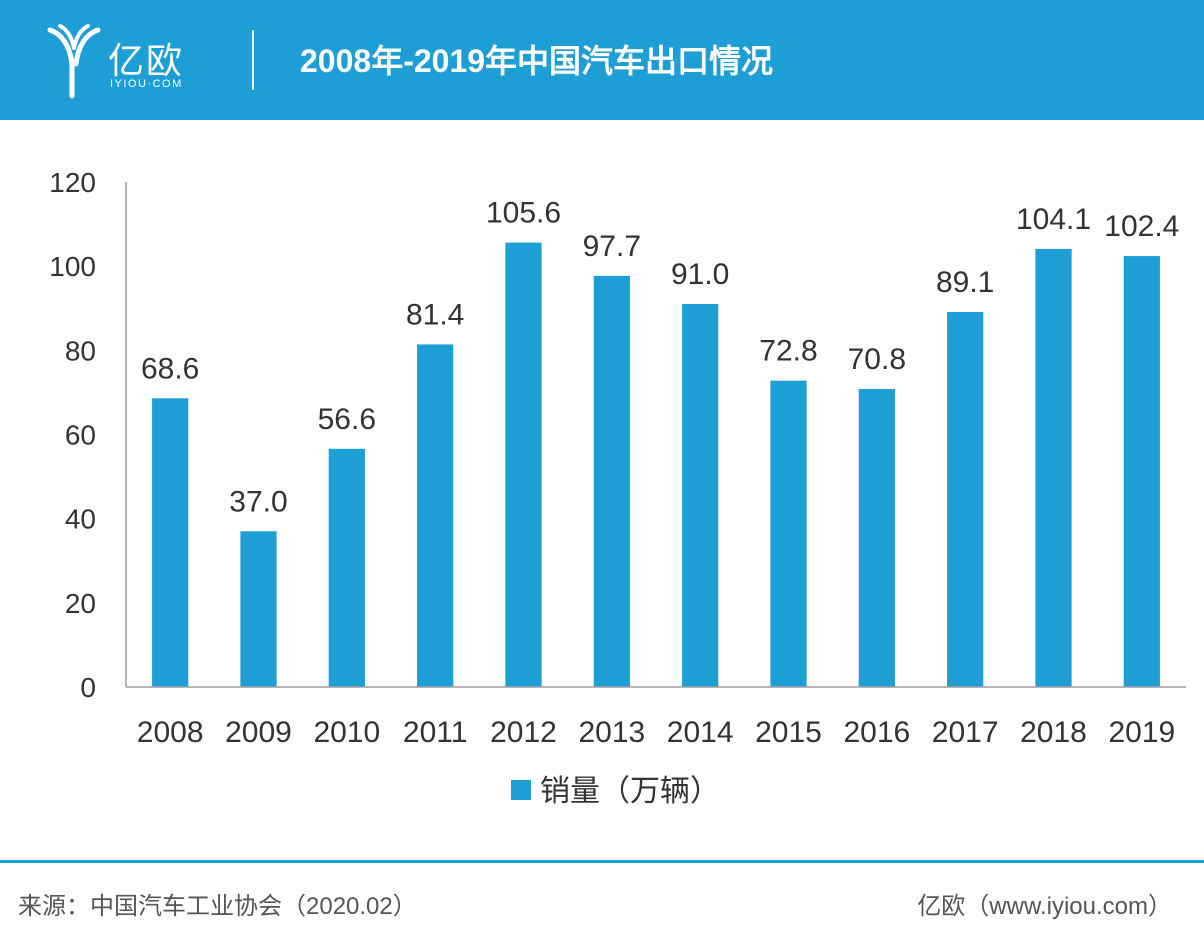 The width and height of the screenshot is (1204, 940). What do you see at coordinates (788, 351) in the screenshot?
I see `data-label-2015: 72.8` at bounding box center [788, 351].